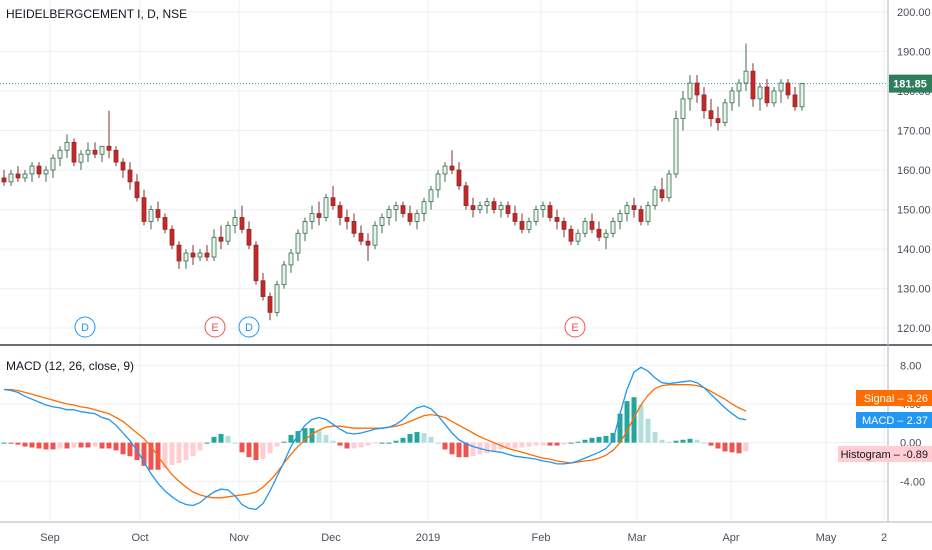 The width and height of the screenshot is (932, 550). I want to click on price-axis-label: 170.00, so click(914, 131).